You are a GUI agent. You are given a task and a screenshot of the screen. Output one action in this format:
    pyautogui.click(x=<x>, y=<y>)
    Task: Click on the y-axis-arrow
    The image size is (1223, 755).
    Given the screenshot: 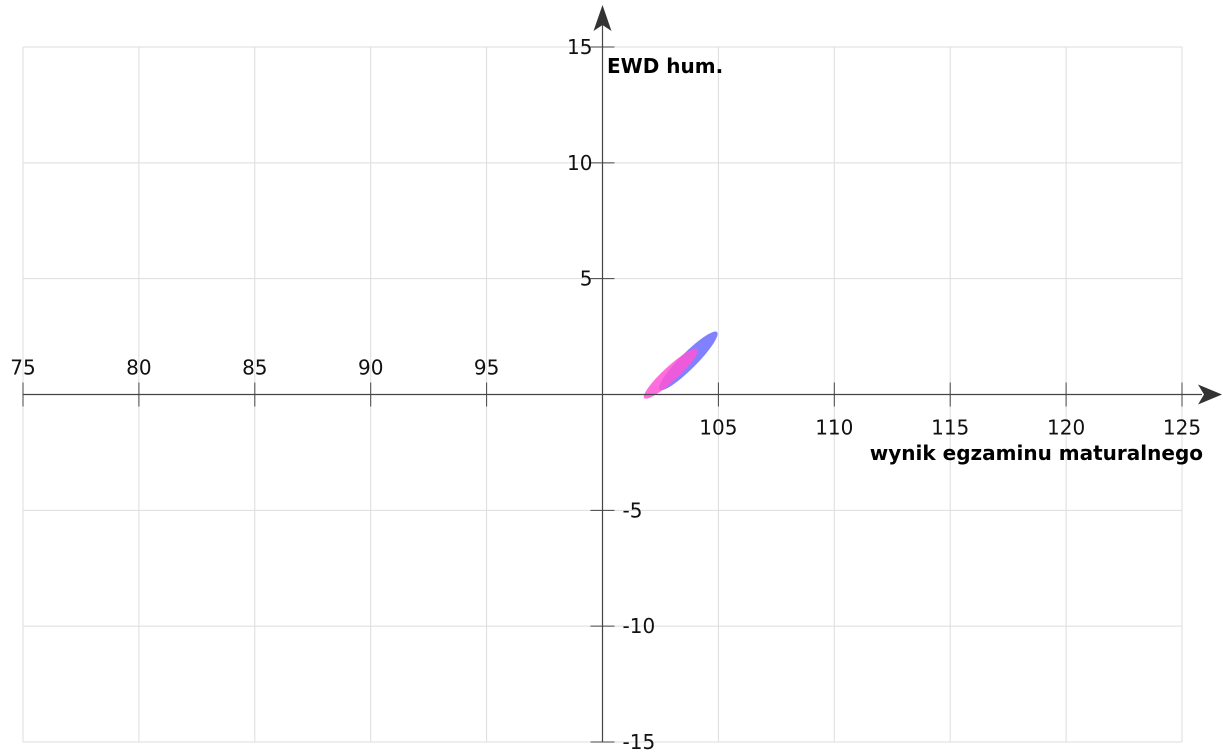 What is the action you would take?
    pyautogui.click(x=602, y=18)
    